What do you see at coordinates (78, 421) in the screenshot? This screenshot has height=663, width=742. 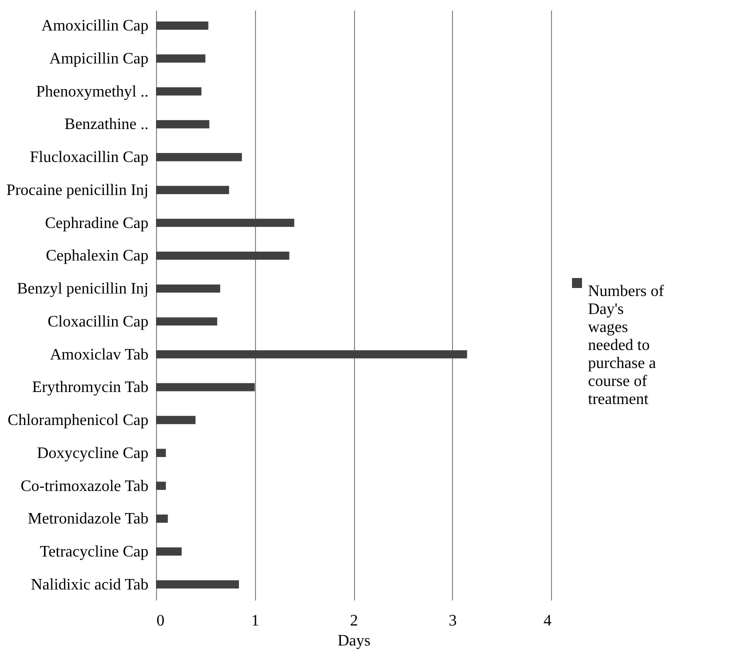 I see `y-tick-label: Chloramphenicol Cap` at bounding box center [78, 421].